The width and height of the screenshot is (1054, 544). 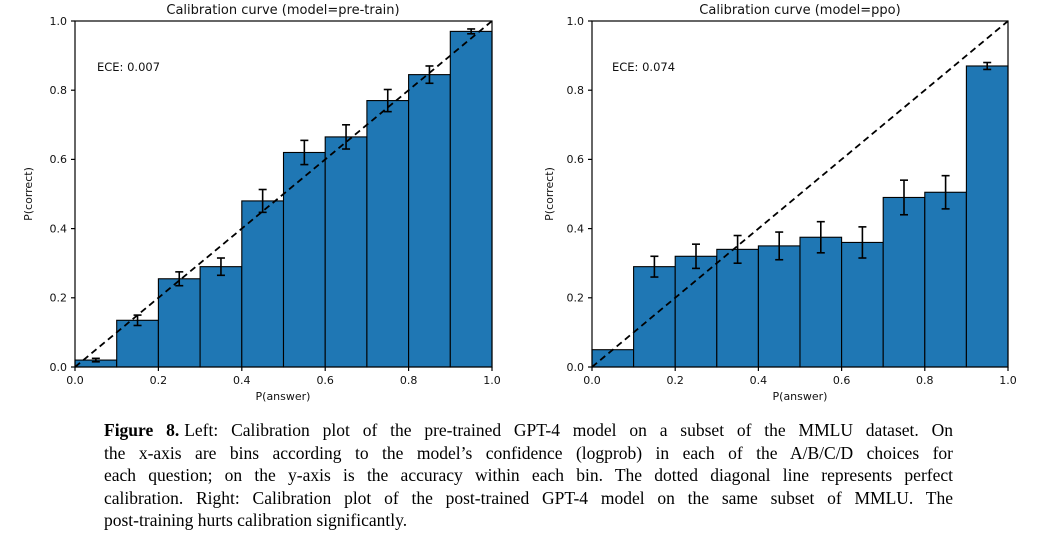 I want to click on ece-annotation-pretrain: ECE: 0.007, so click(x=128, y=67).